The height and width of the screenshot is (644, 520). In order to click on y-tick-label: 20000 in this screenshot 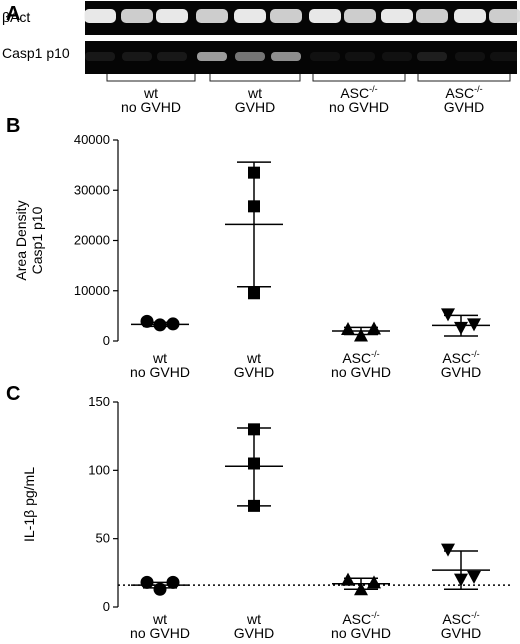, I will do `click(92, 240)`.